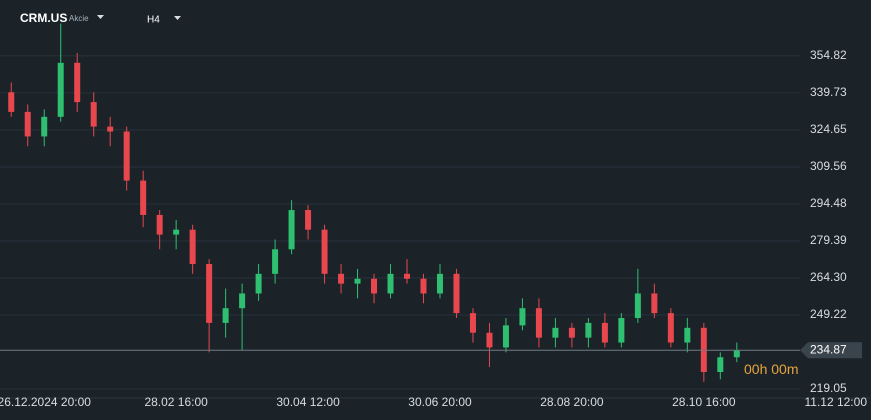  What do you see at coordinates (308, 402) in the screenshot?
I see `x-tick-label: 30.04 12:00` at bounding box center [308, 402].